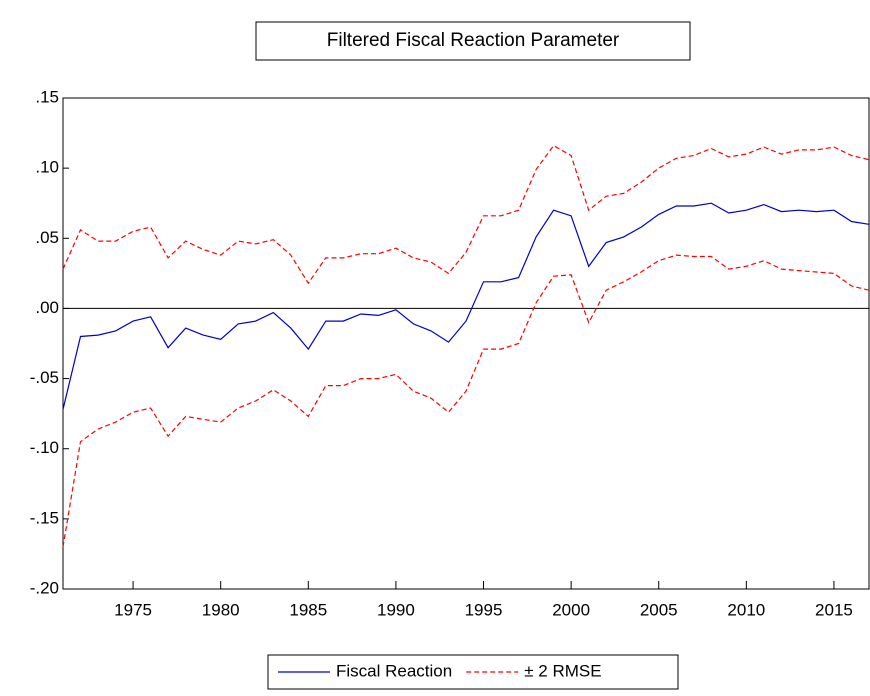 The height and width of the screenshot is (696, 870). Describe the element at coordinates (47, 167) in the screenshot. I see `y-tick-label: .10` at that location.